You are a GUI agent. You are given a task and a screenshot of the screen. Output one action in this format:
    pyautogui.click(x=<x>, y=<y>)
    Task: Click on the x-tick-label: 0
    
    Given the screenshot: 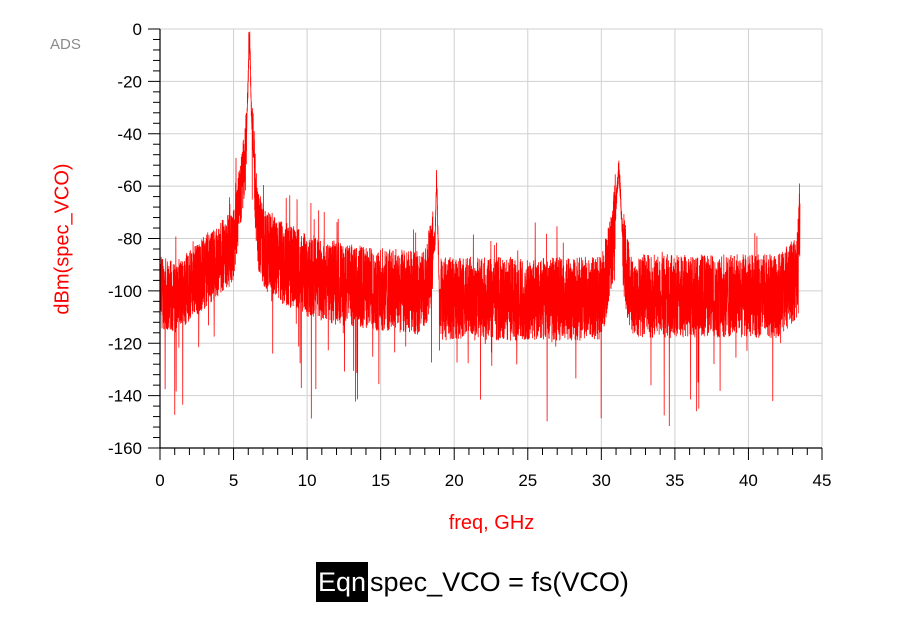 What is the action you would take?
    pyautogui.click(x=159, y=480)
    